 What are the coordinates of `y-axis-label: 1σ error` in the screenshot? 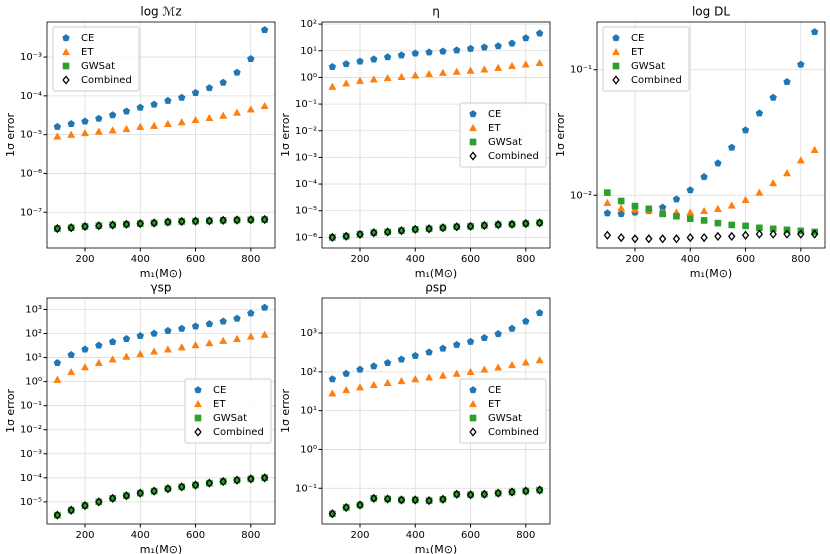 It's located at (285, 134).